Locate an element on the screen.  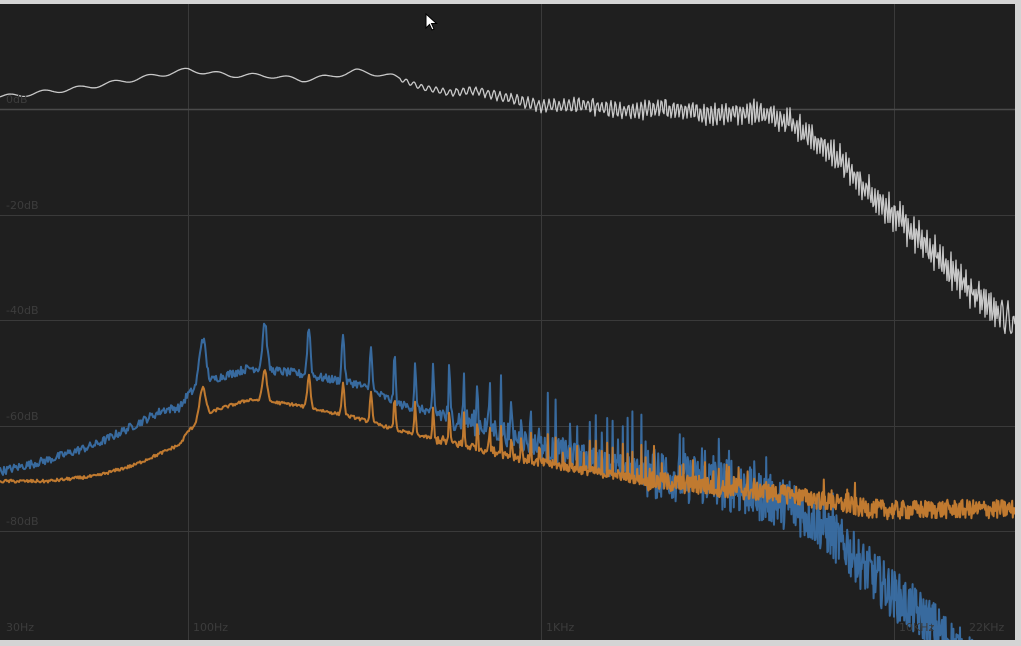
y-tick-label: -20dB is located at coordinates (22, 205).